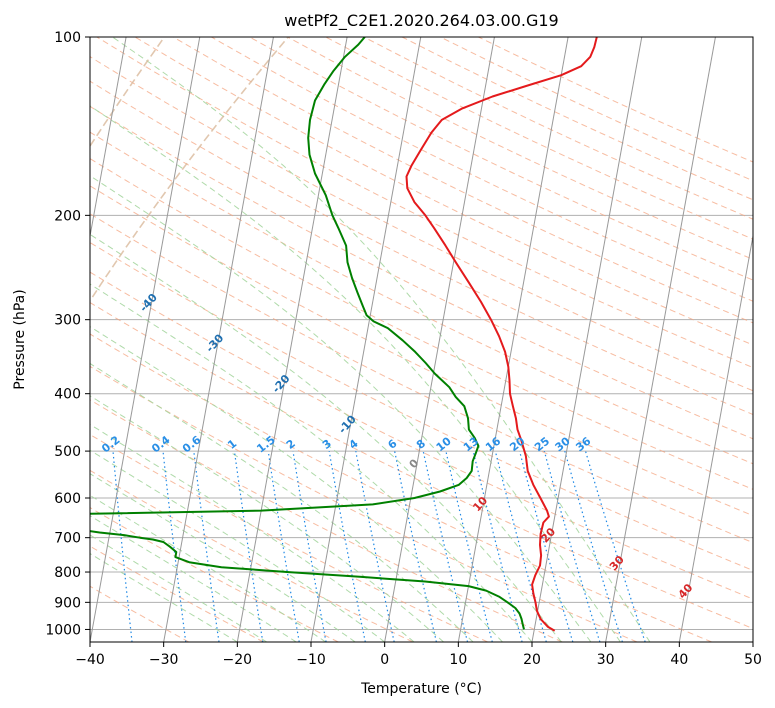  I want to click on y-axis-title: Pressure (hPa), so click(20, 339).